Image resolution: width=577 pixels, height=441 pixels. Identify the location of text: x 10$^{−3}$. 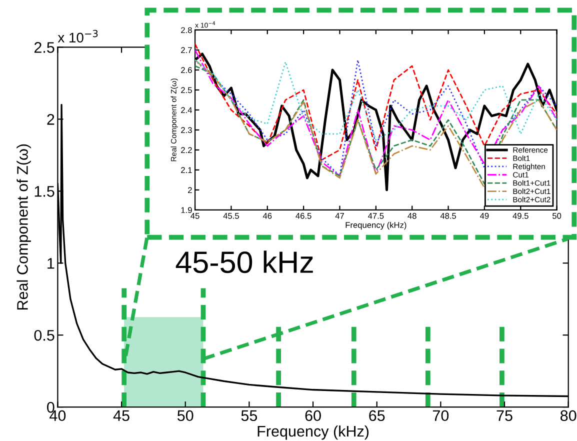
(78, 36).